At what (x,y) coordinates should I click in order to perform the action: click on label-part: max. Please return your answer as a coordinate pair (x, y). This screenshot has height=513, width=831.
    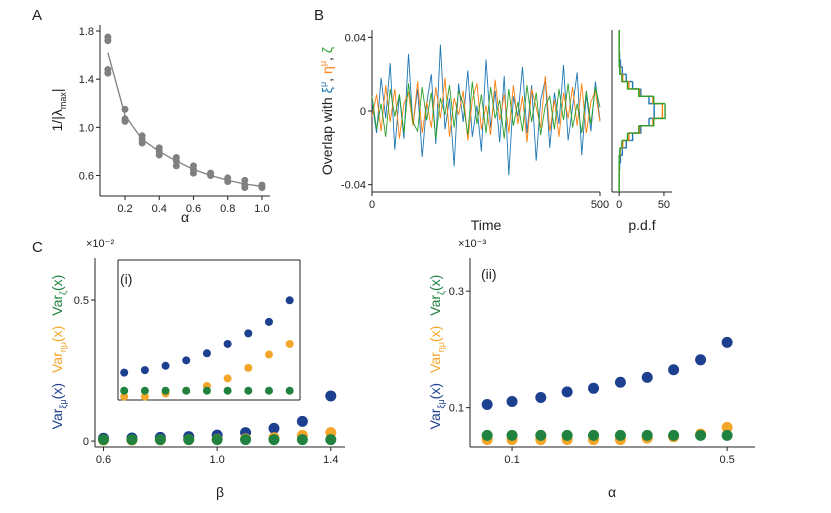
    Looking at the image, I should click on (63, 101).